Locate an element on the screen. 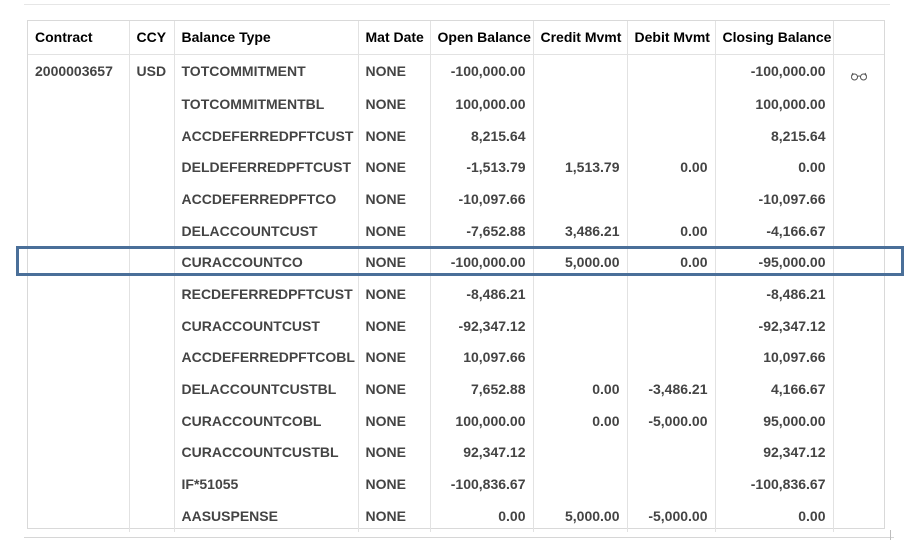  cell-open-balance: 10,097.66 is located at coordinates (482, 357).